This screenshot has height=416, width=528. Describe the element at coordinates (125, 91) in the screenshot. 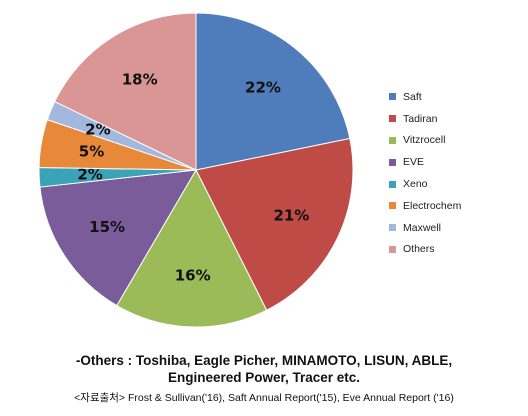

I see `pie-slice-others` at that location.